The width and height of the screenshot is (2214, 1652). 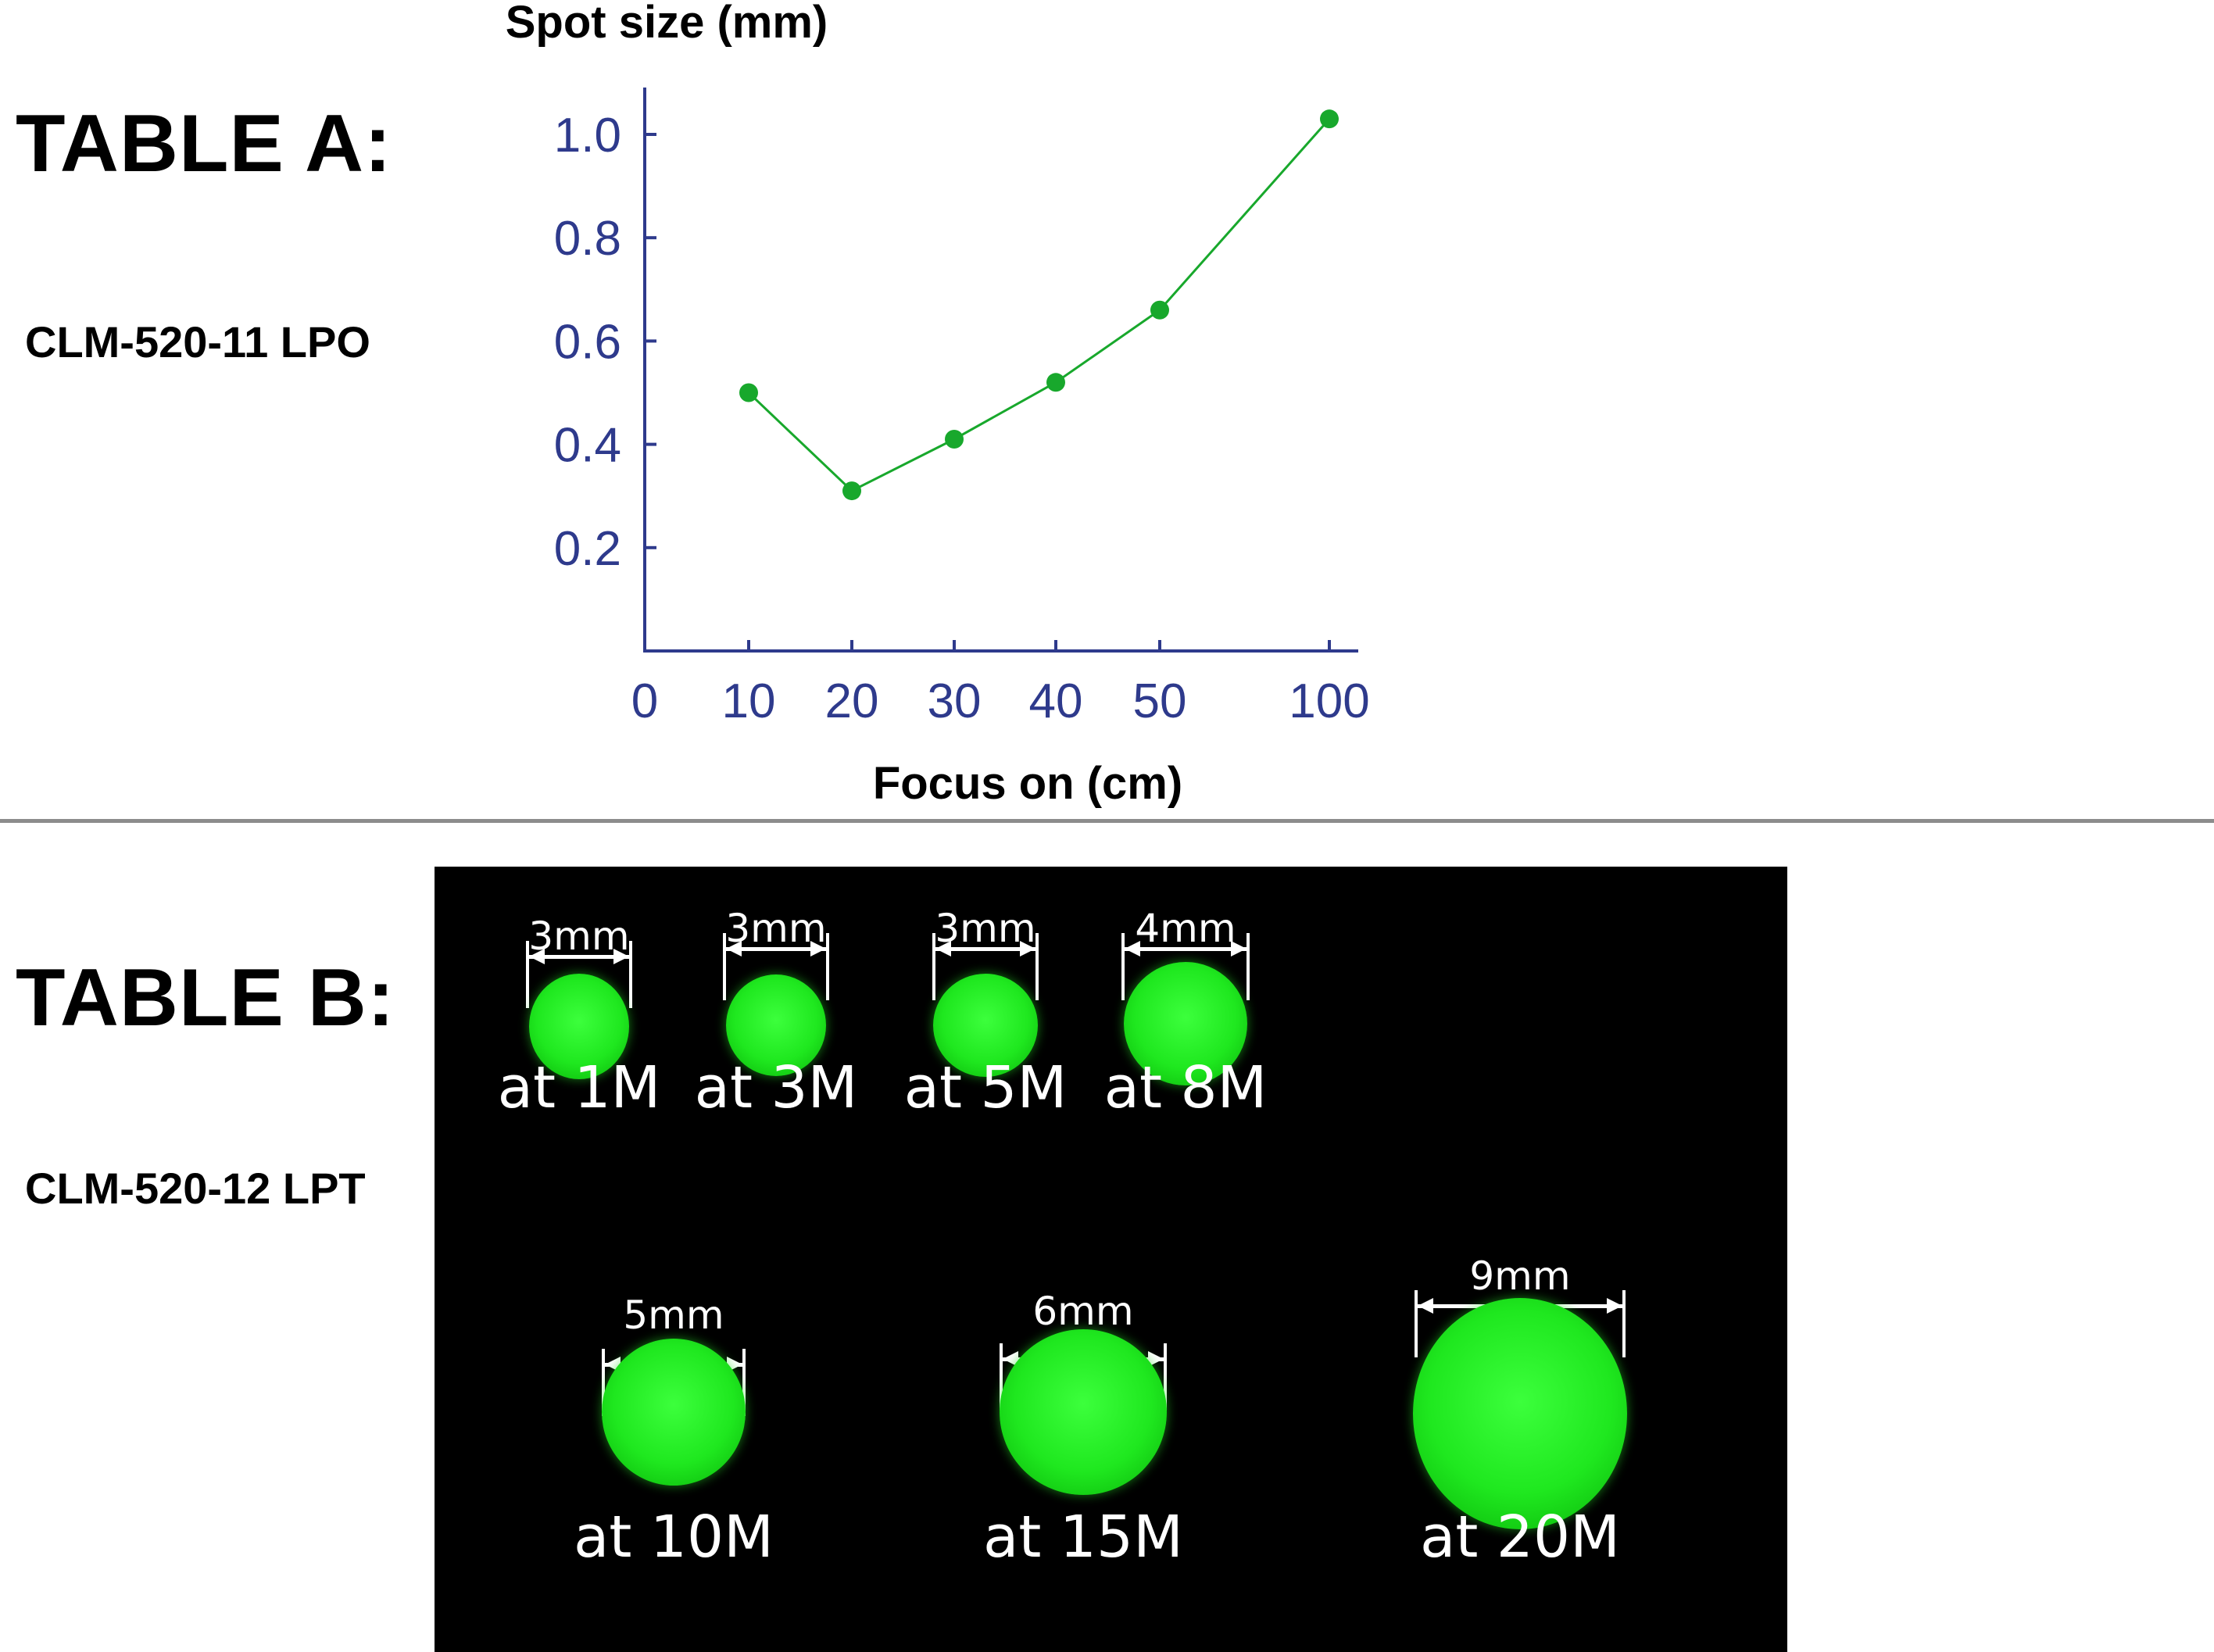 I want to click on spot-distance-label: at 20M, so click(x=1520, y=1537).